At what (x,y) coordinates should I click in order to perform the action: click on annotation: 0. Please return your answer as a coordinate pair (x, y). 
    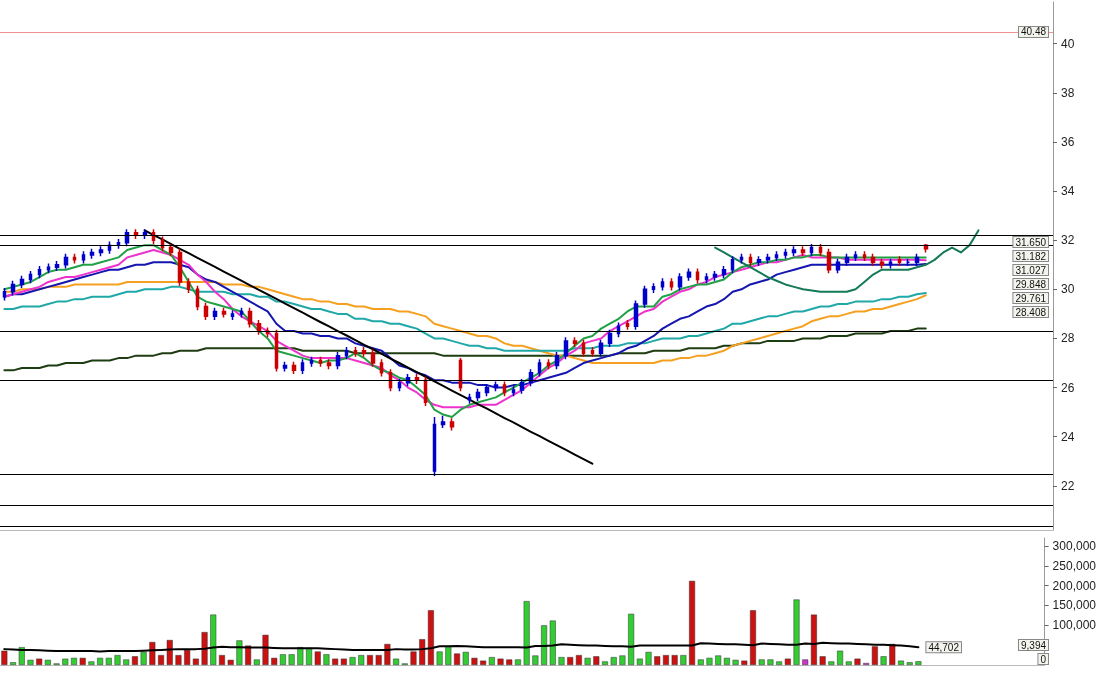
    Looking at the image, I should click on (1043, 659).